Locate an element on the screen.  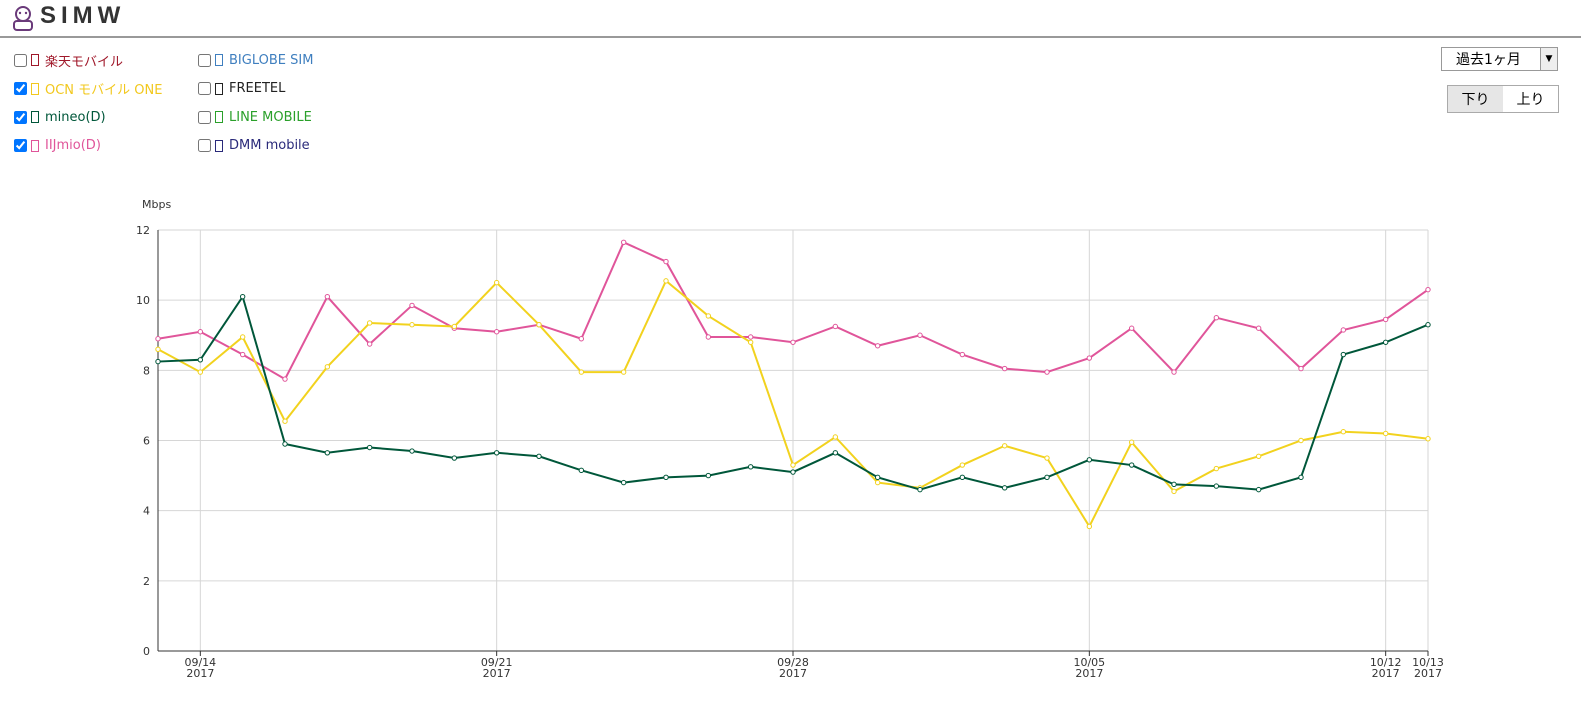
period-value: 過去1ヶ月 is located at coordinates (1488, 60).